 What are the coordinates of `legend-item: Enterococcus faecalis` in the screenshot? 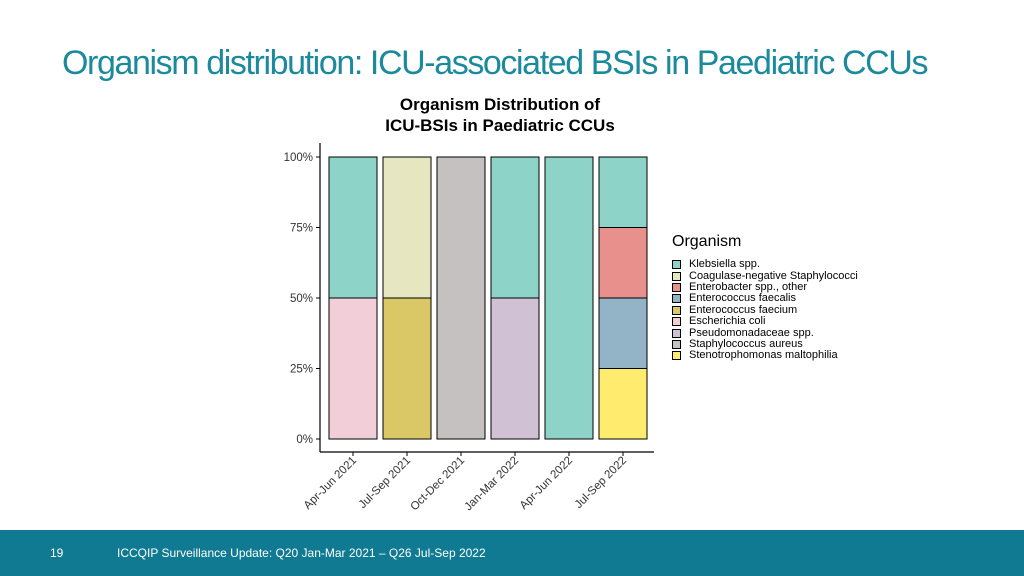 It's located at (765, 298).